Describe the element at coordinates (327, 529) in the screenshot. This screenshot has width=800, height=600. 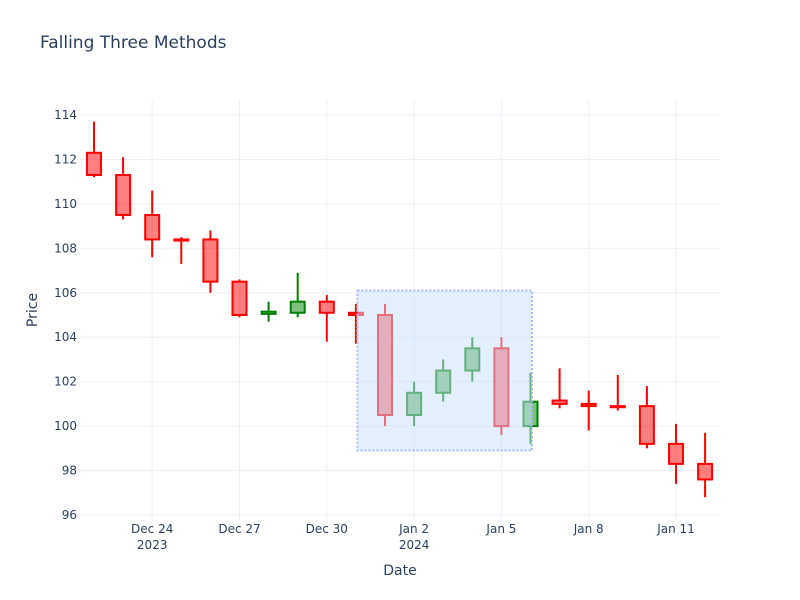
I see `x-tick-label: Dec 30` at that location.